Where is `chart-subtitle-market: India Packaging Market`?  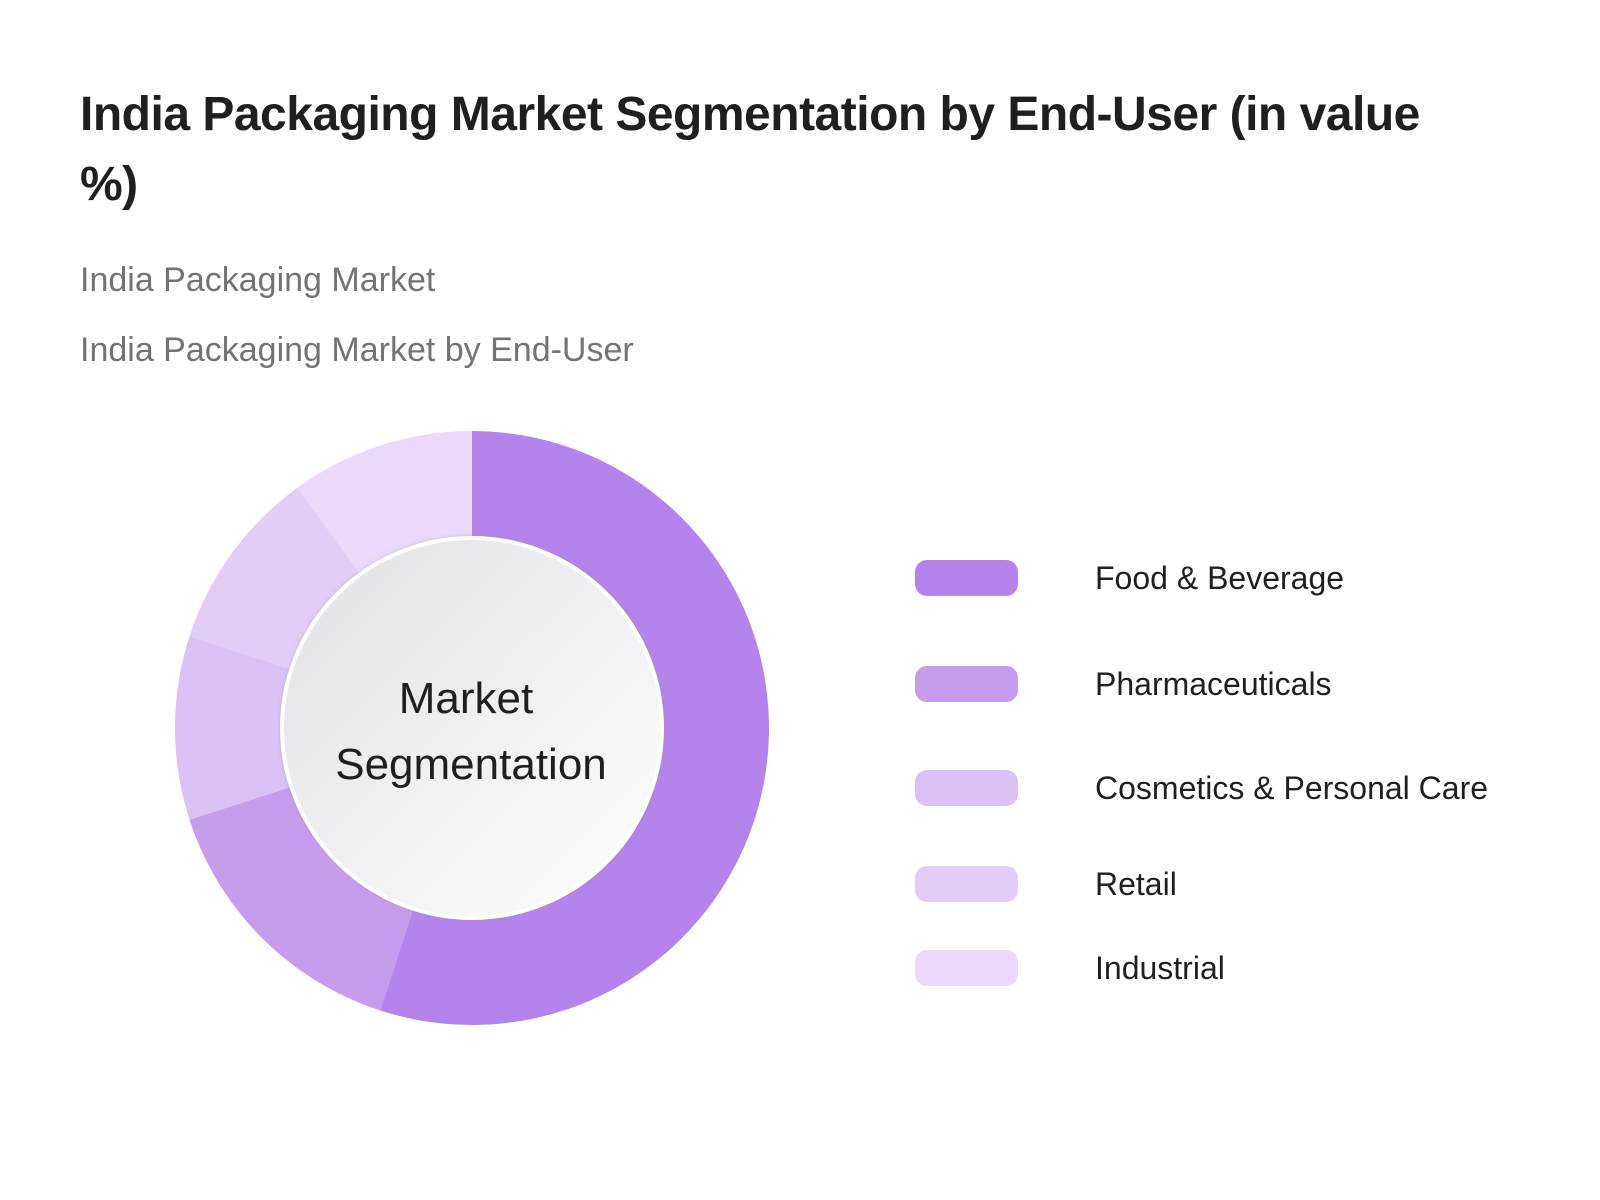
chart-subtitle-market: India Packaging Market is located at coordinates (258, 280).